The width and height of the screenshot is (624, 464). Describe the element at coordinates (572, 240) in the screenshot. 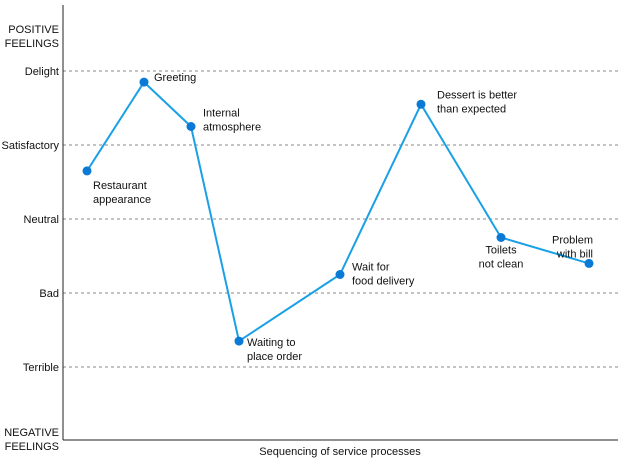

I see `point-label-problem-with-bill-line-1: Problem` at that location.